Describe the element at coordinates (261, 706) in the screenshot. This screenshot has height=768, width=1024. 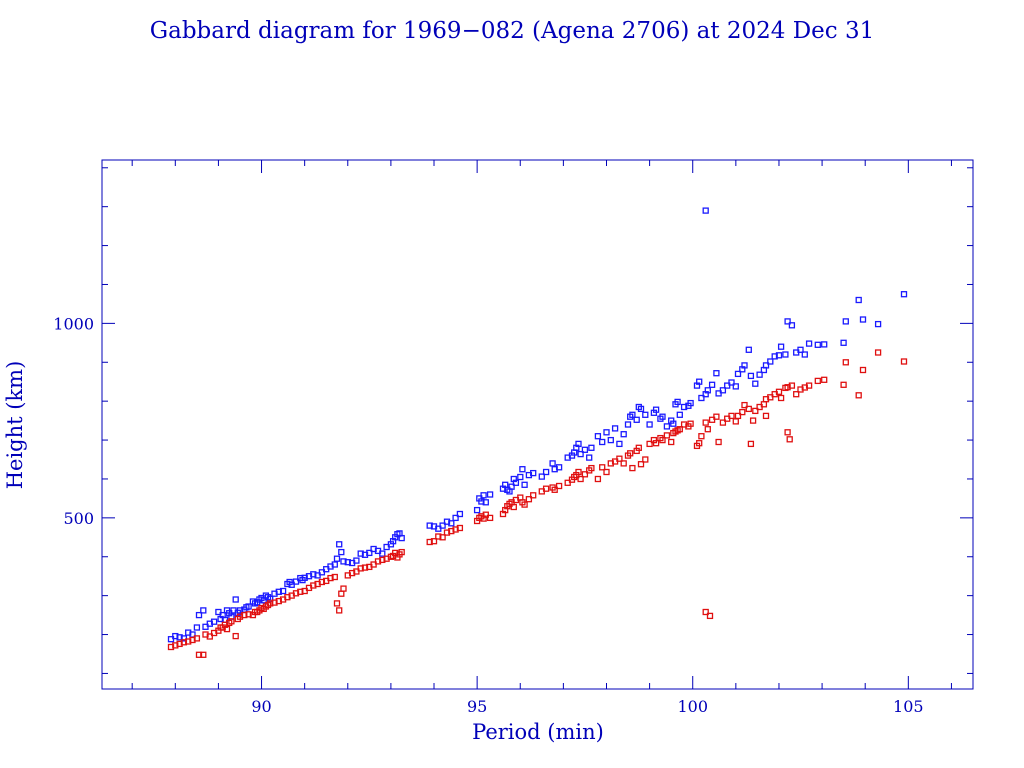
I see `x-tick-label: 90` at that location.